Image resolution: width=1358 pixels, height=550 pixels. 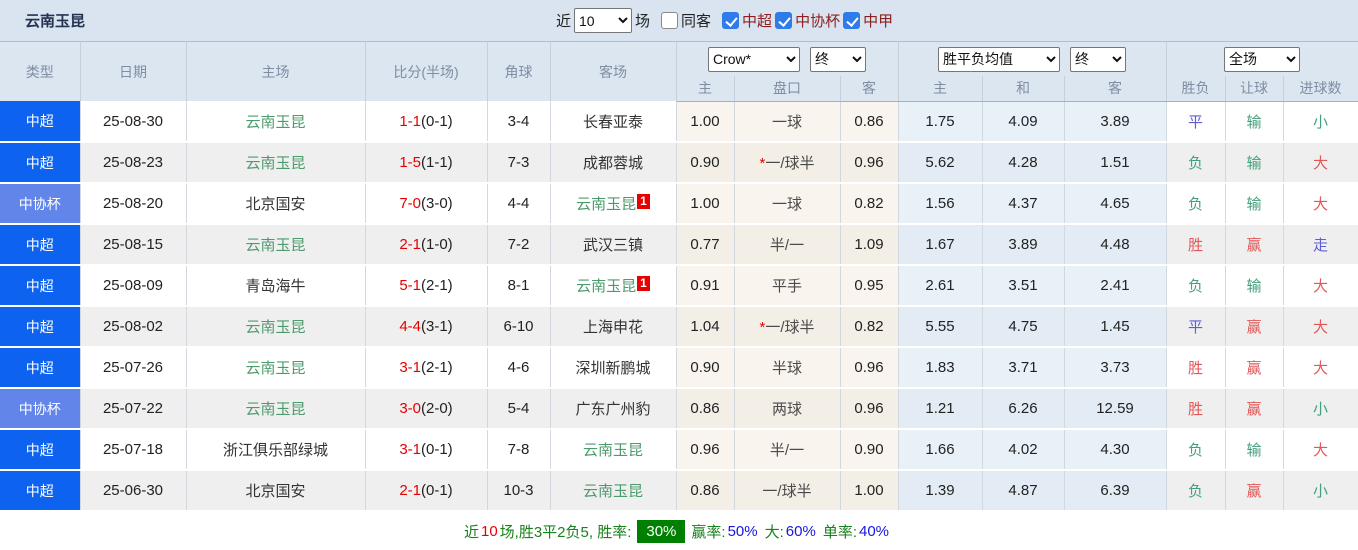 I want to click on away-team-name: 云南玉昆, so click(x=606, y=286).